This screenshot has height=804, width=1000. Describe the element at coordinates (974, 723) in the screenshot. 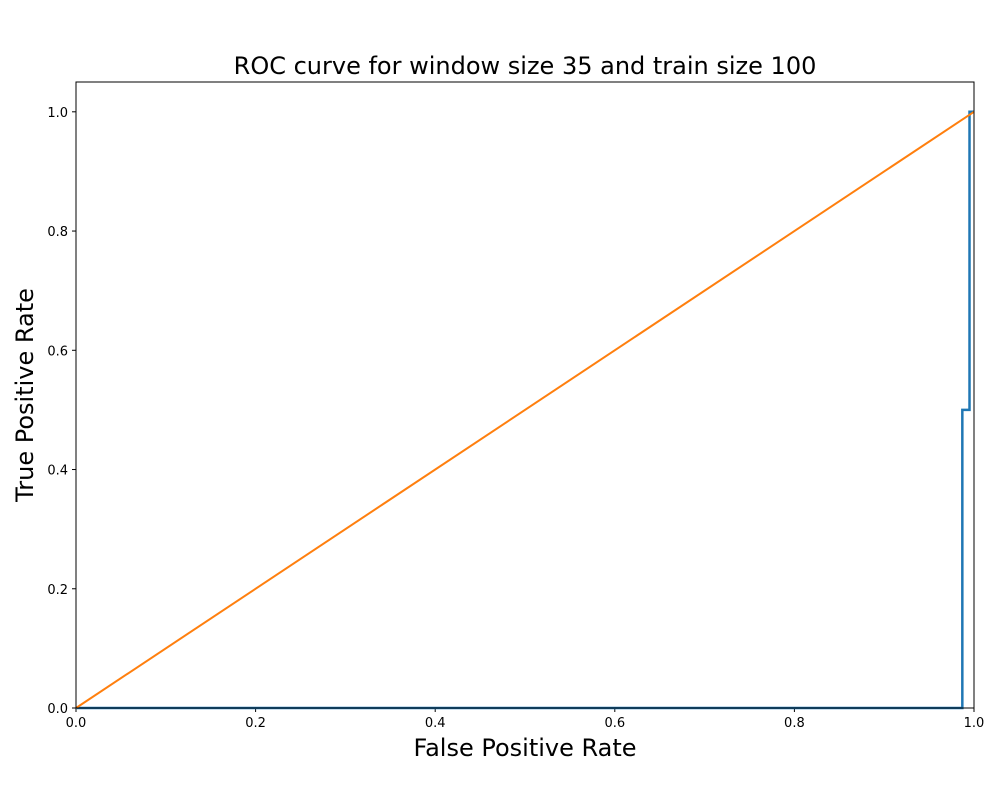

I see `x-tick-label: 1.0` at that location.